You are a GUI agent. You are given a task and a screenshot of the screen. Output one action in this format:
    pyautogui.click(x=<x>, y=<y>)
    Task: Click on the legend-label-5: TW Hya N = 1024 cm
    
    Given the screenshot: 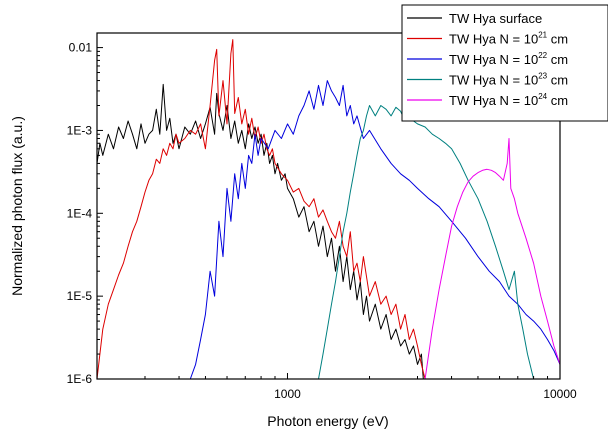 What is the action you would take?
    pyautogui.click(x=508, y=100)
    